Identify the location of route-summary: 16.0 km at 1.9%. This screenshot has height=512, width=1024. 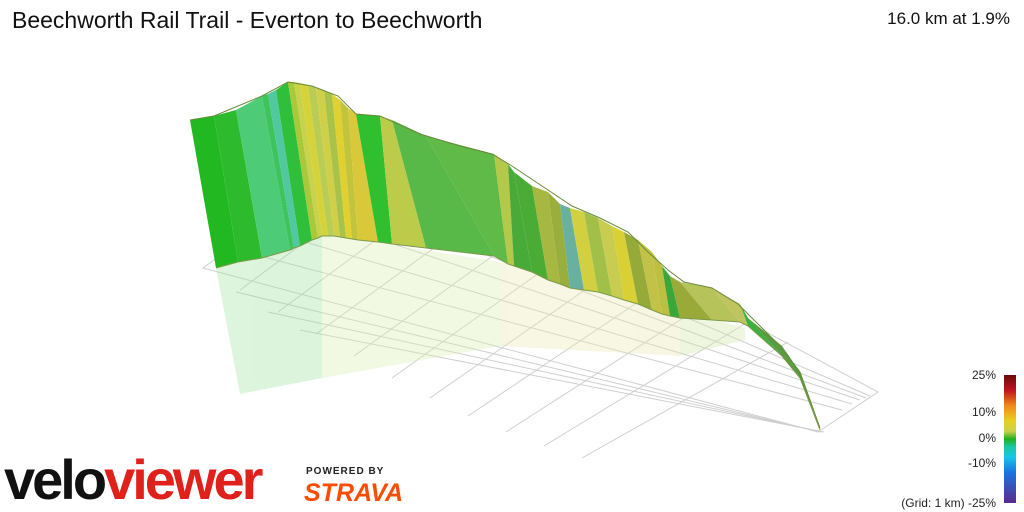
(948, 18).